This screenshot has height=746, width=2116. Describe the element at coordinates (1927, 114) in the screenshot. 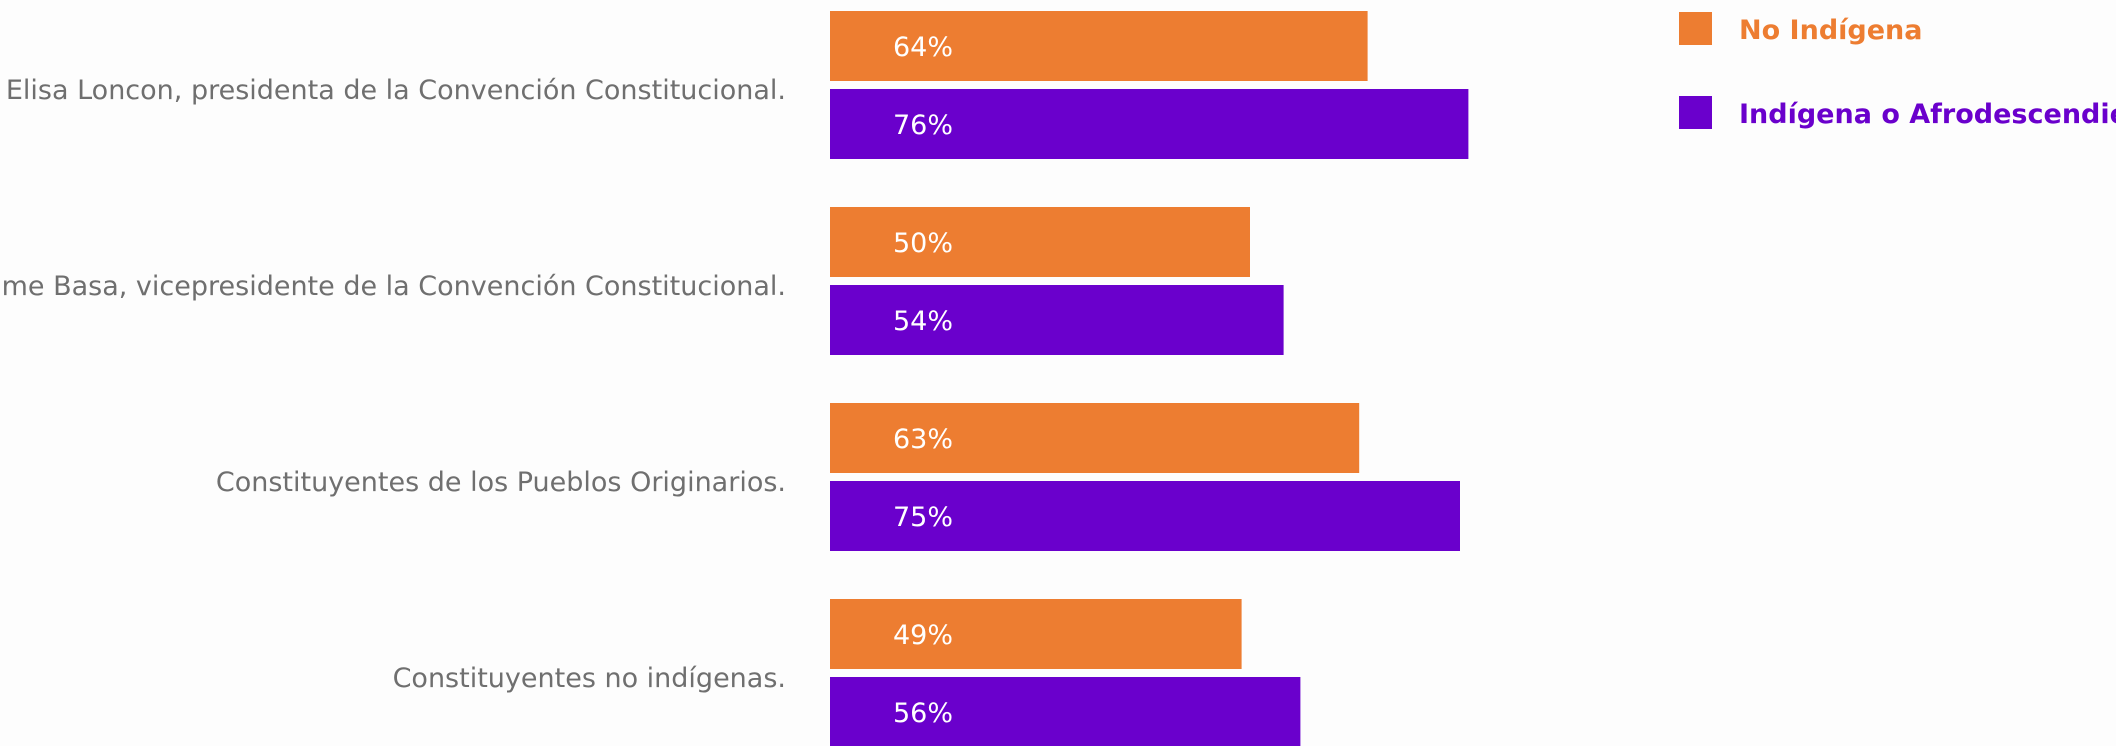

I see `legend-label: Indígena o Afrodescendiente` at that location.